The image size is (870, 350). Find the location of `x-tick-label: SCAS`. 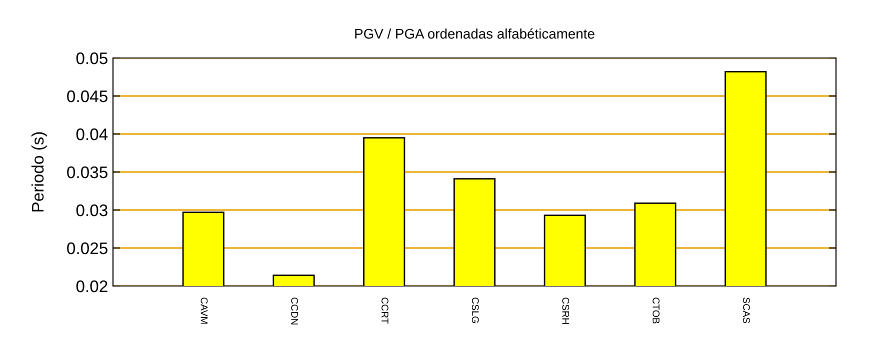

x-tick-label: SCAS is located at coordinates (746, 311).